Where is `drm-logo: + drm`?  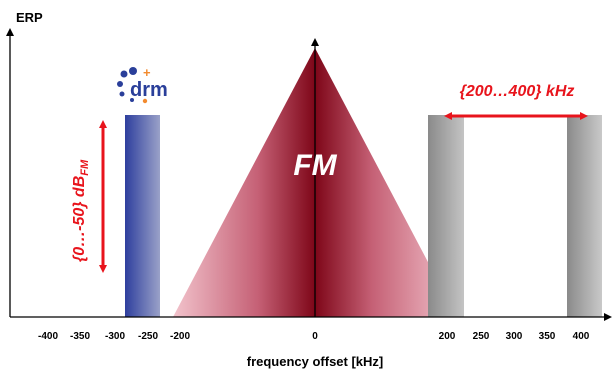
drm-logo: + drm is located at coordinates (142, 84).